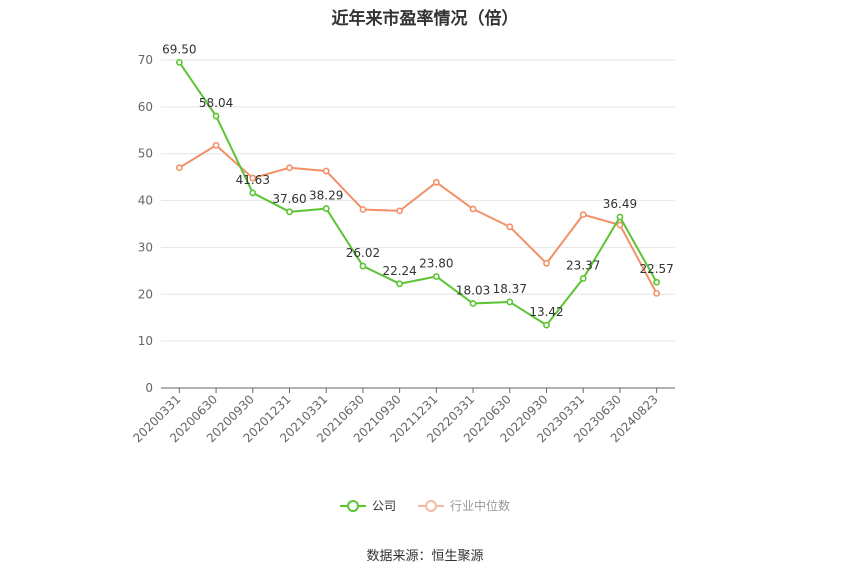 This screenshot has width=850, height=575. What do you see at coordinates (425, 556) in the screenshot?
I see `data-source-note: 数据来源：恒生聚源` at bounding box center [425, 556].